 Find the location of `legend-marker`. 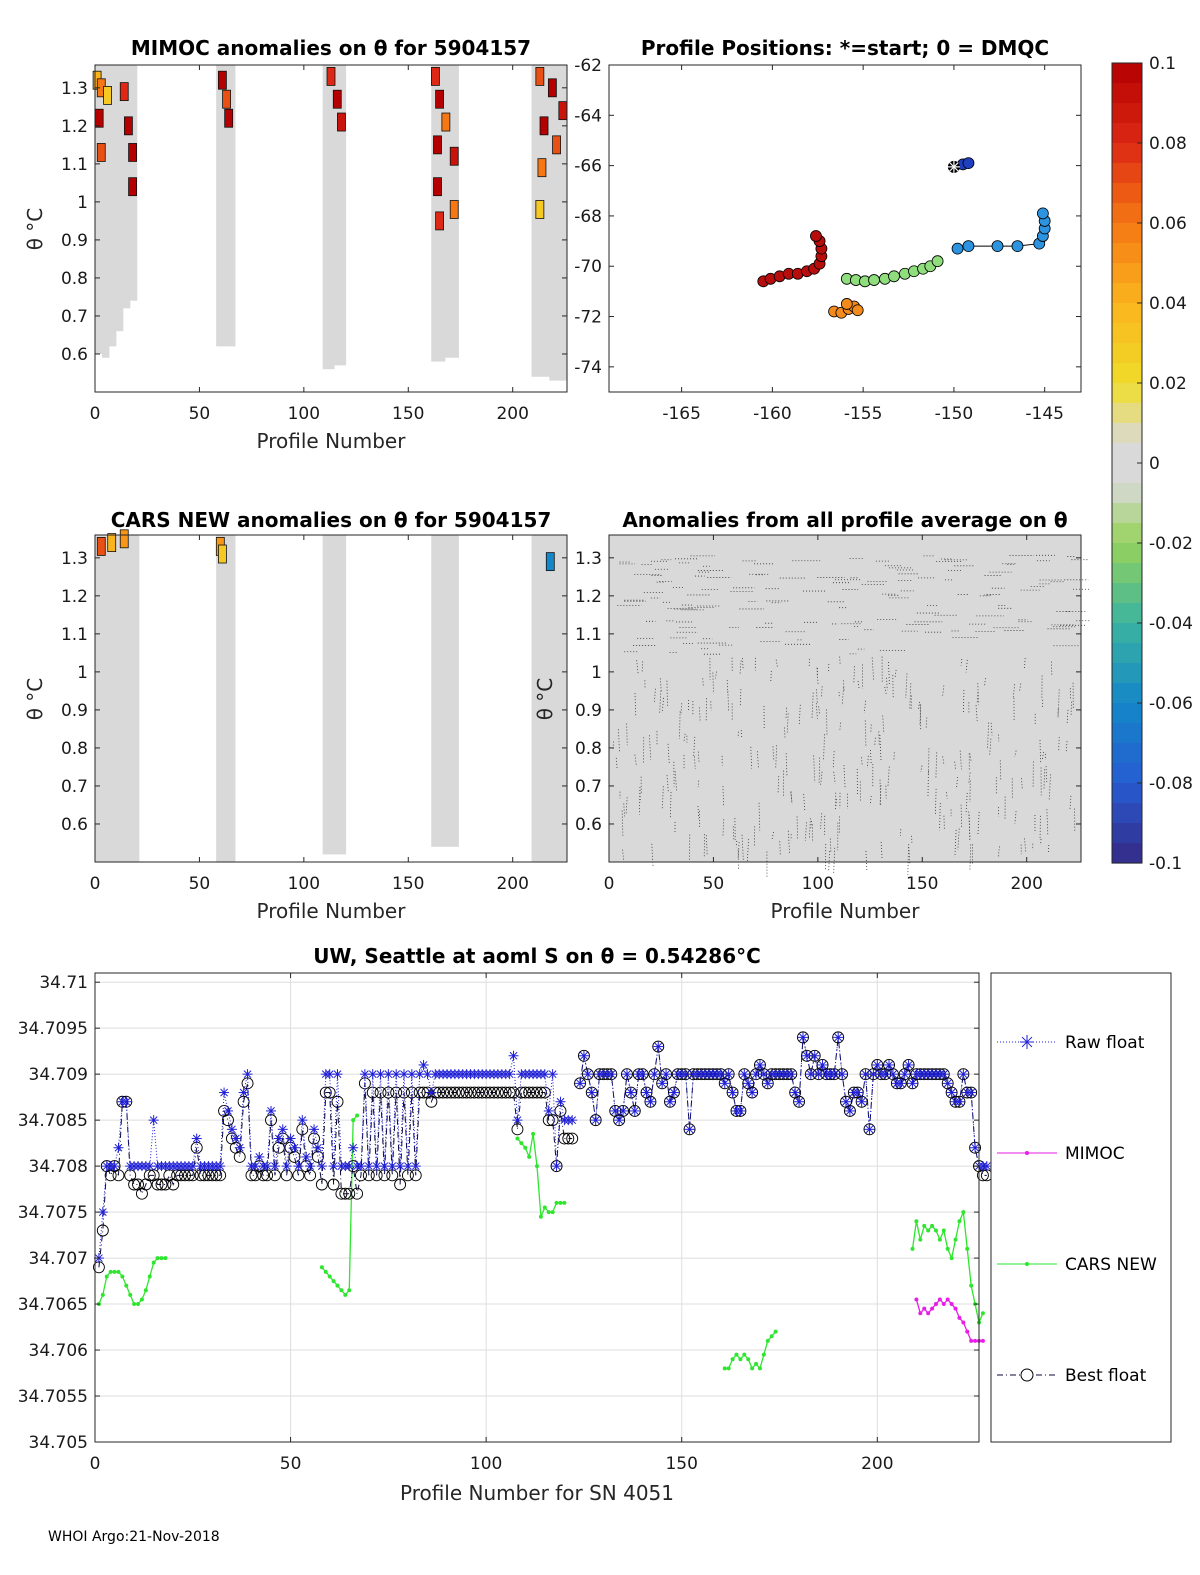

legend-marker is located at coordinates (1027, 1153).